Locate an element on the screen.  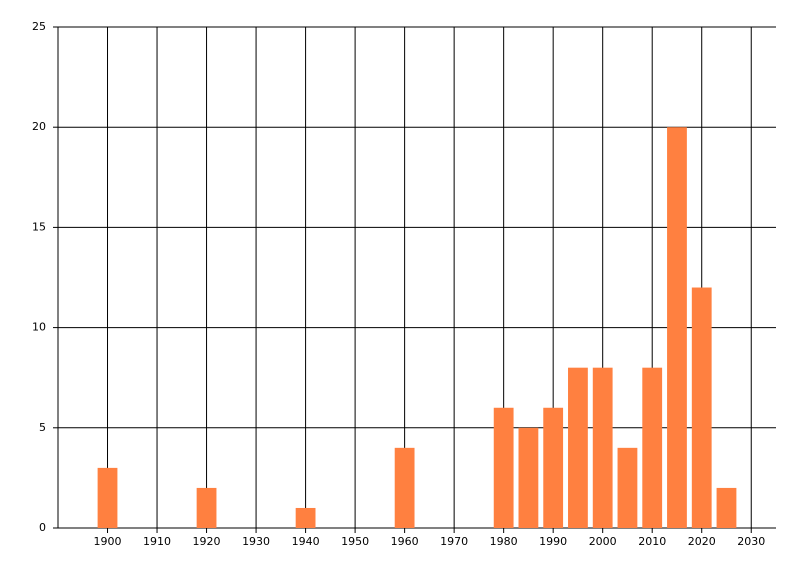
x-tick-label: 2010 is located at coordinates (652, 541).